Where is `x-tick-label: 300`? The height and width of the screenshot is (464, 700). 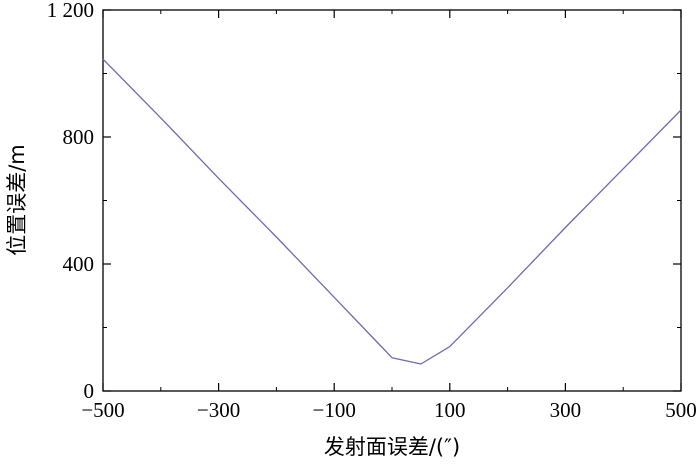
x-tick-label: 300 is located at coordinates (566, 410).